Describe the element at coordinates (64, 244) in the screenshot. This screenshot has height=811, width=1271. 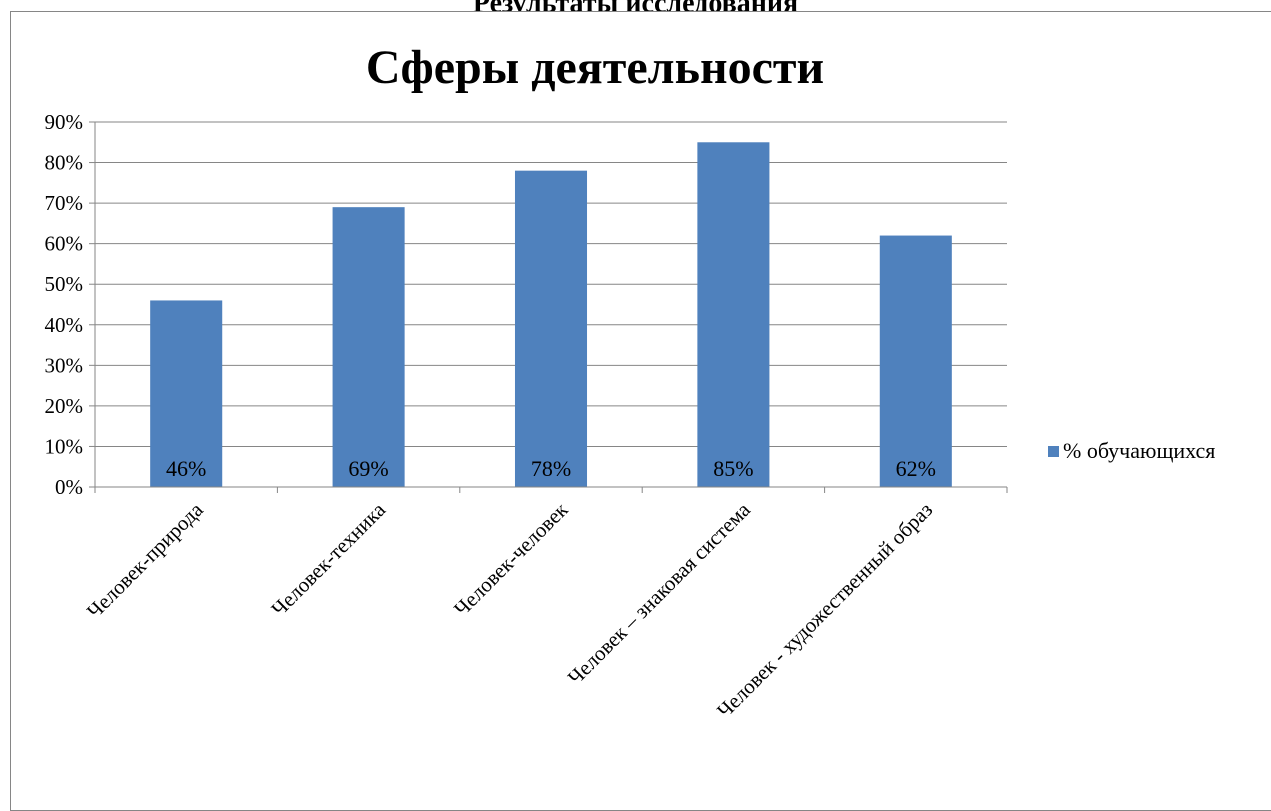
I see `y-tick-label: 60%` at that location.